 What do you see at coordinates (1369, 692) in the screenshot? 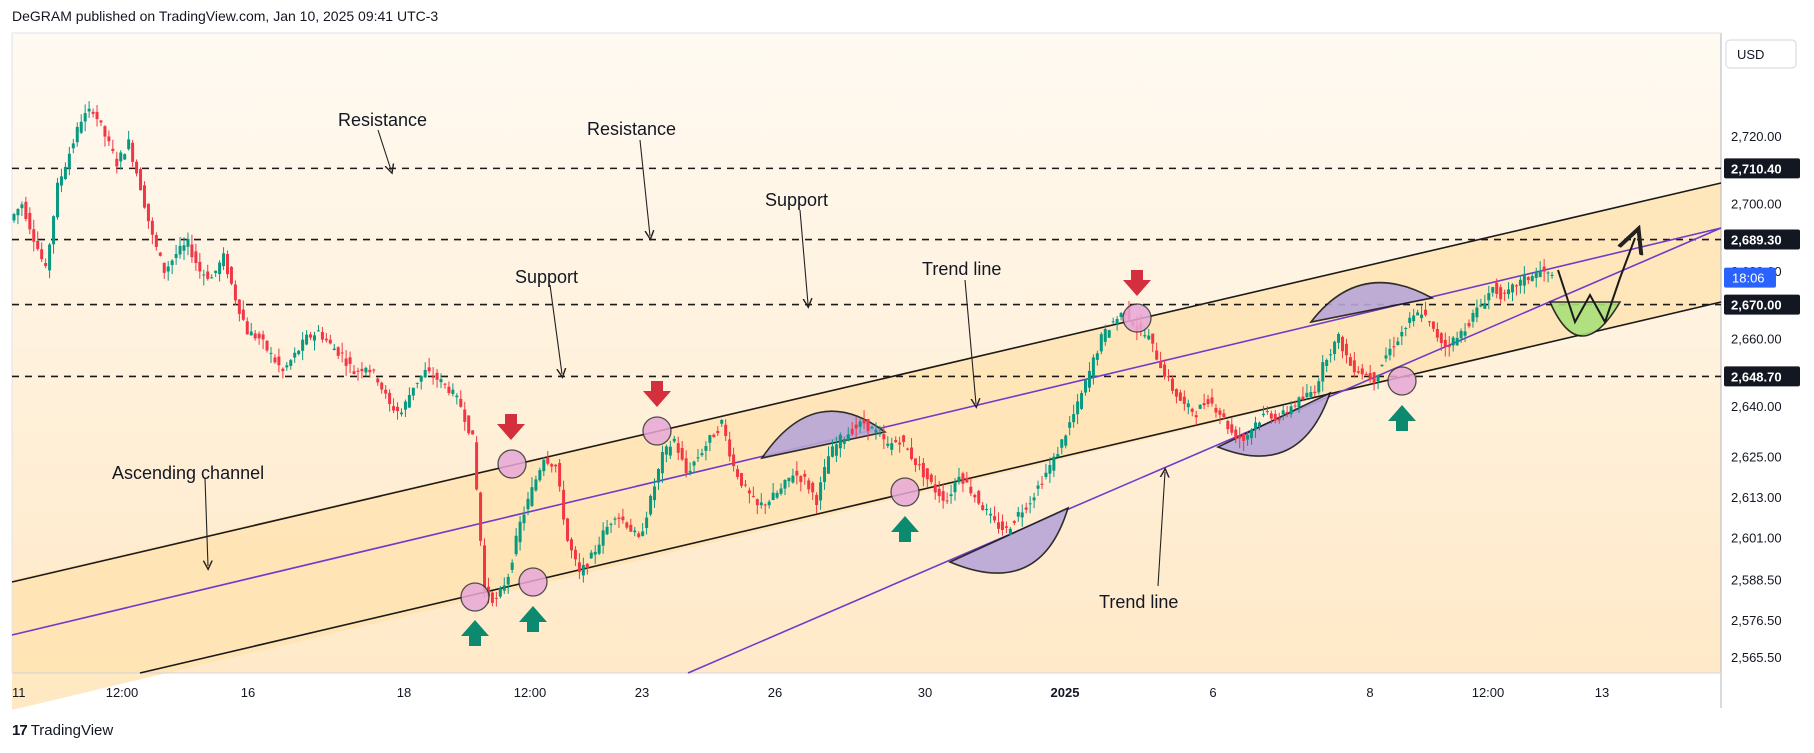
I see `time-tick-label: 8` at bounding box center [1369, 692].